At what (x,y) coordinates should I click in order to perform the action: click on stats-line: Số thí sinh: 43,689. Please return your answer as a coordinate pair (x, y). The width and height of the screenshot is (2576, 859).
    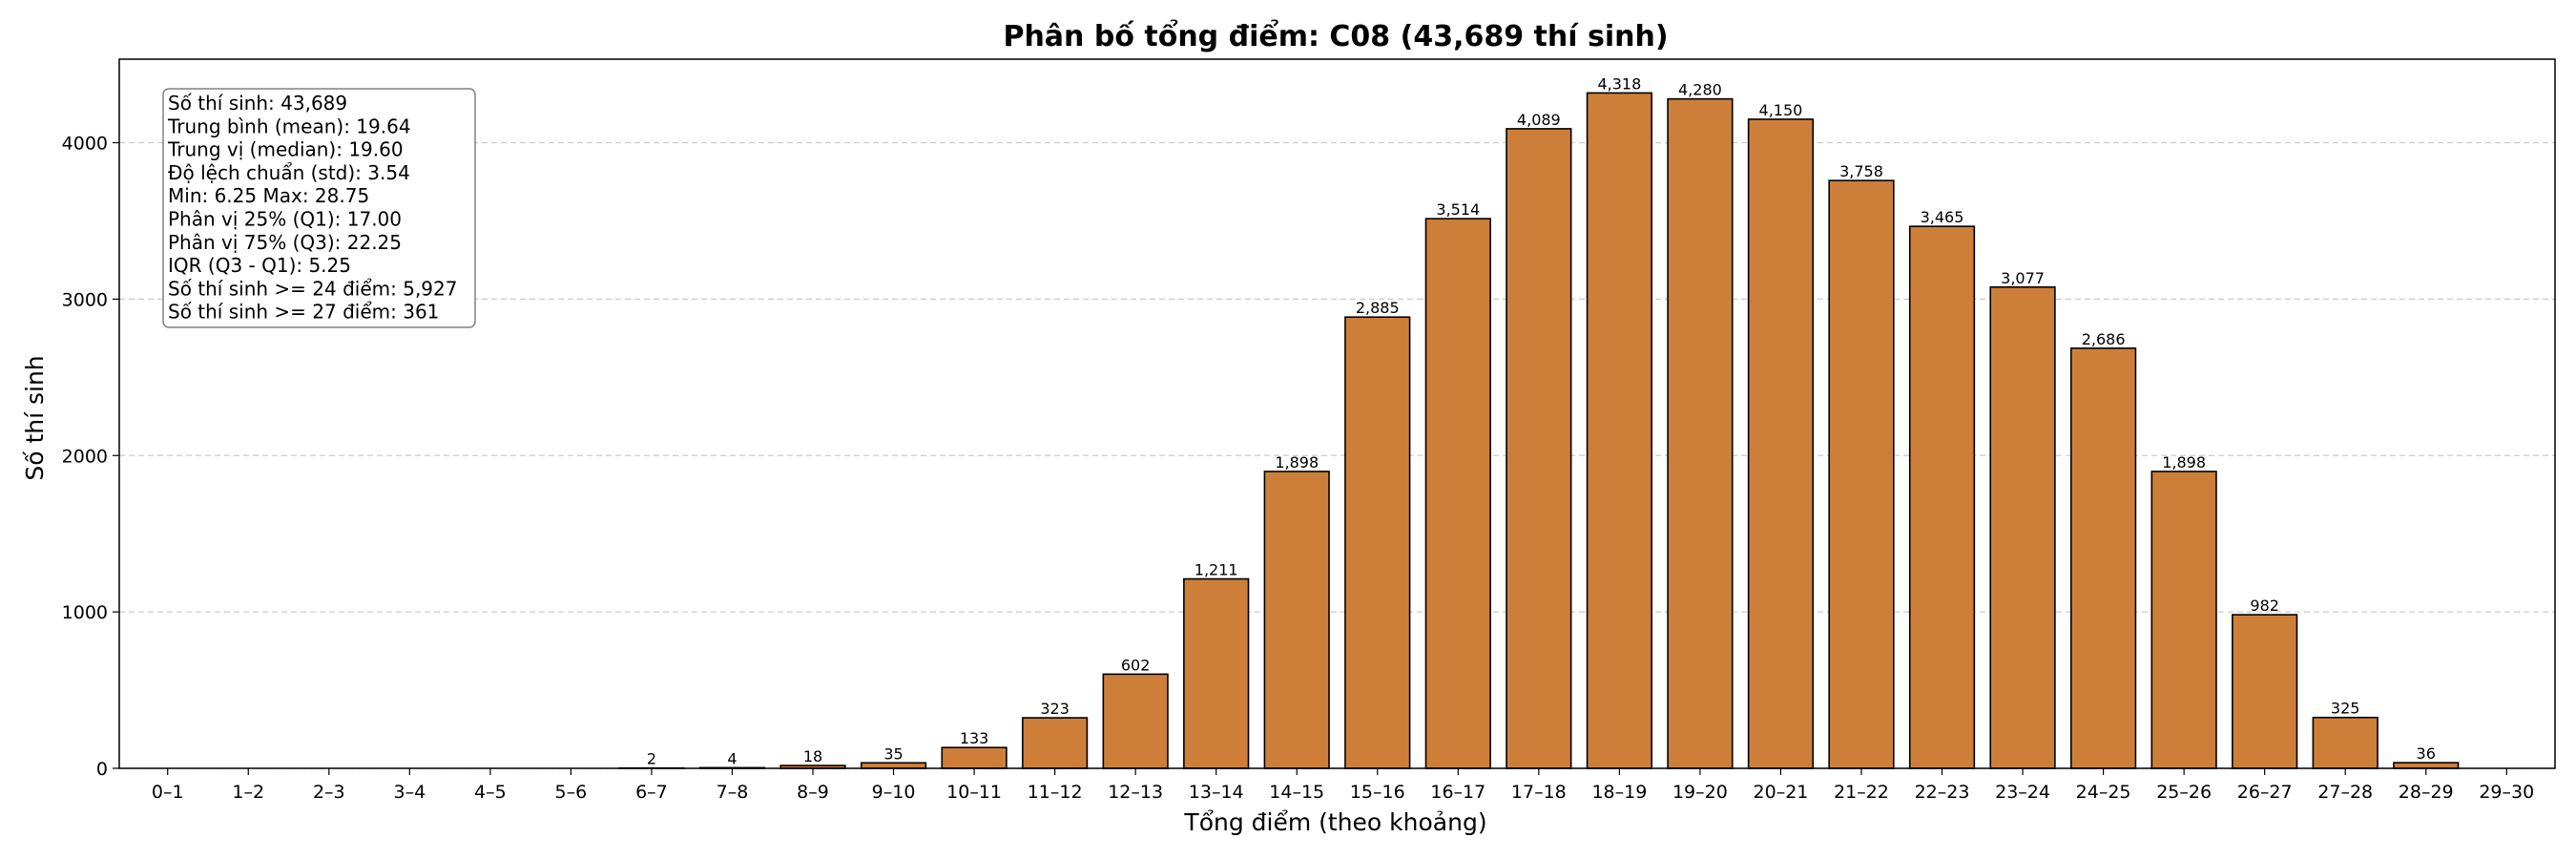
    Looking at the image, I should click on (257, 103).